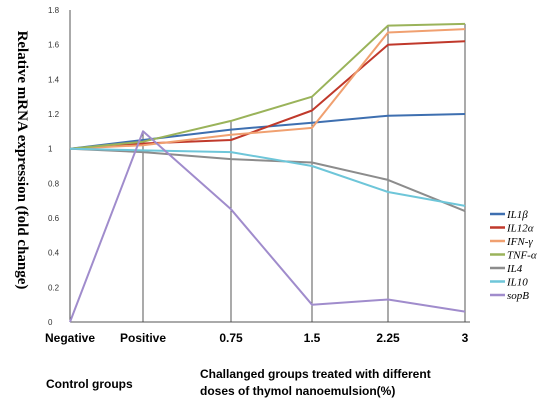 Image resolution: width=550 pixels, height=410 pixels. Describe the element at coordinates (89, 384) in the screenshot. I see `footer-control-groups: Control groups` at that location.